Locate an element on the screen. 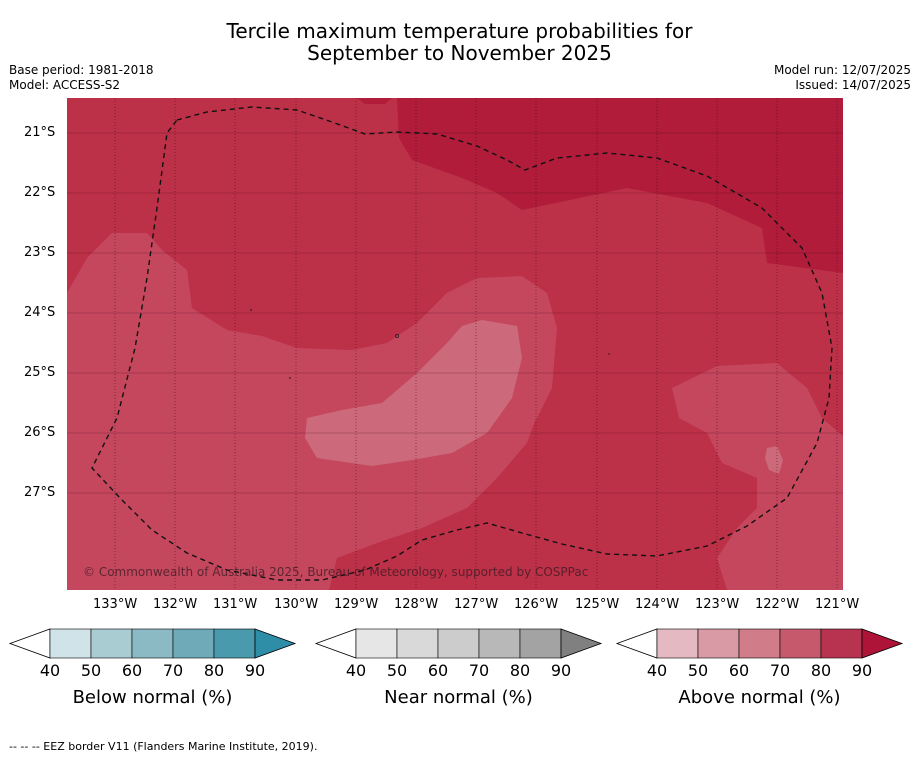  lon-label: 130°W is located at coordinates (296, 604).